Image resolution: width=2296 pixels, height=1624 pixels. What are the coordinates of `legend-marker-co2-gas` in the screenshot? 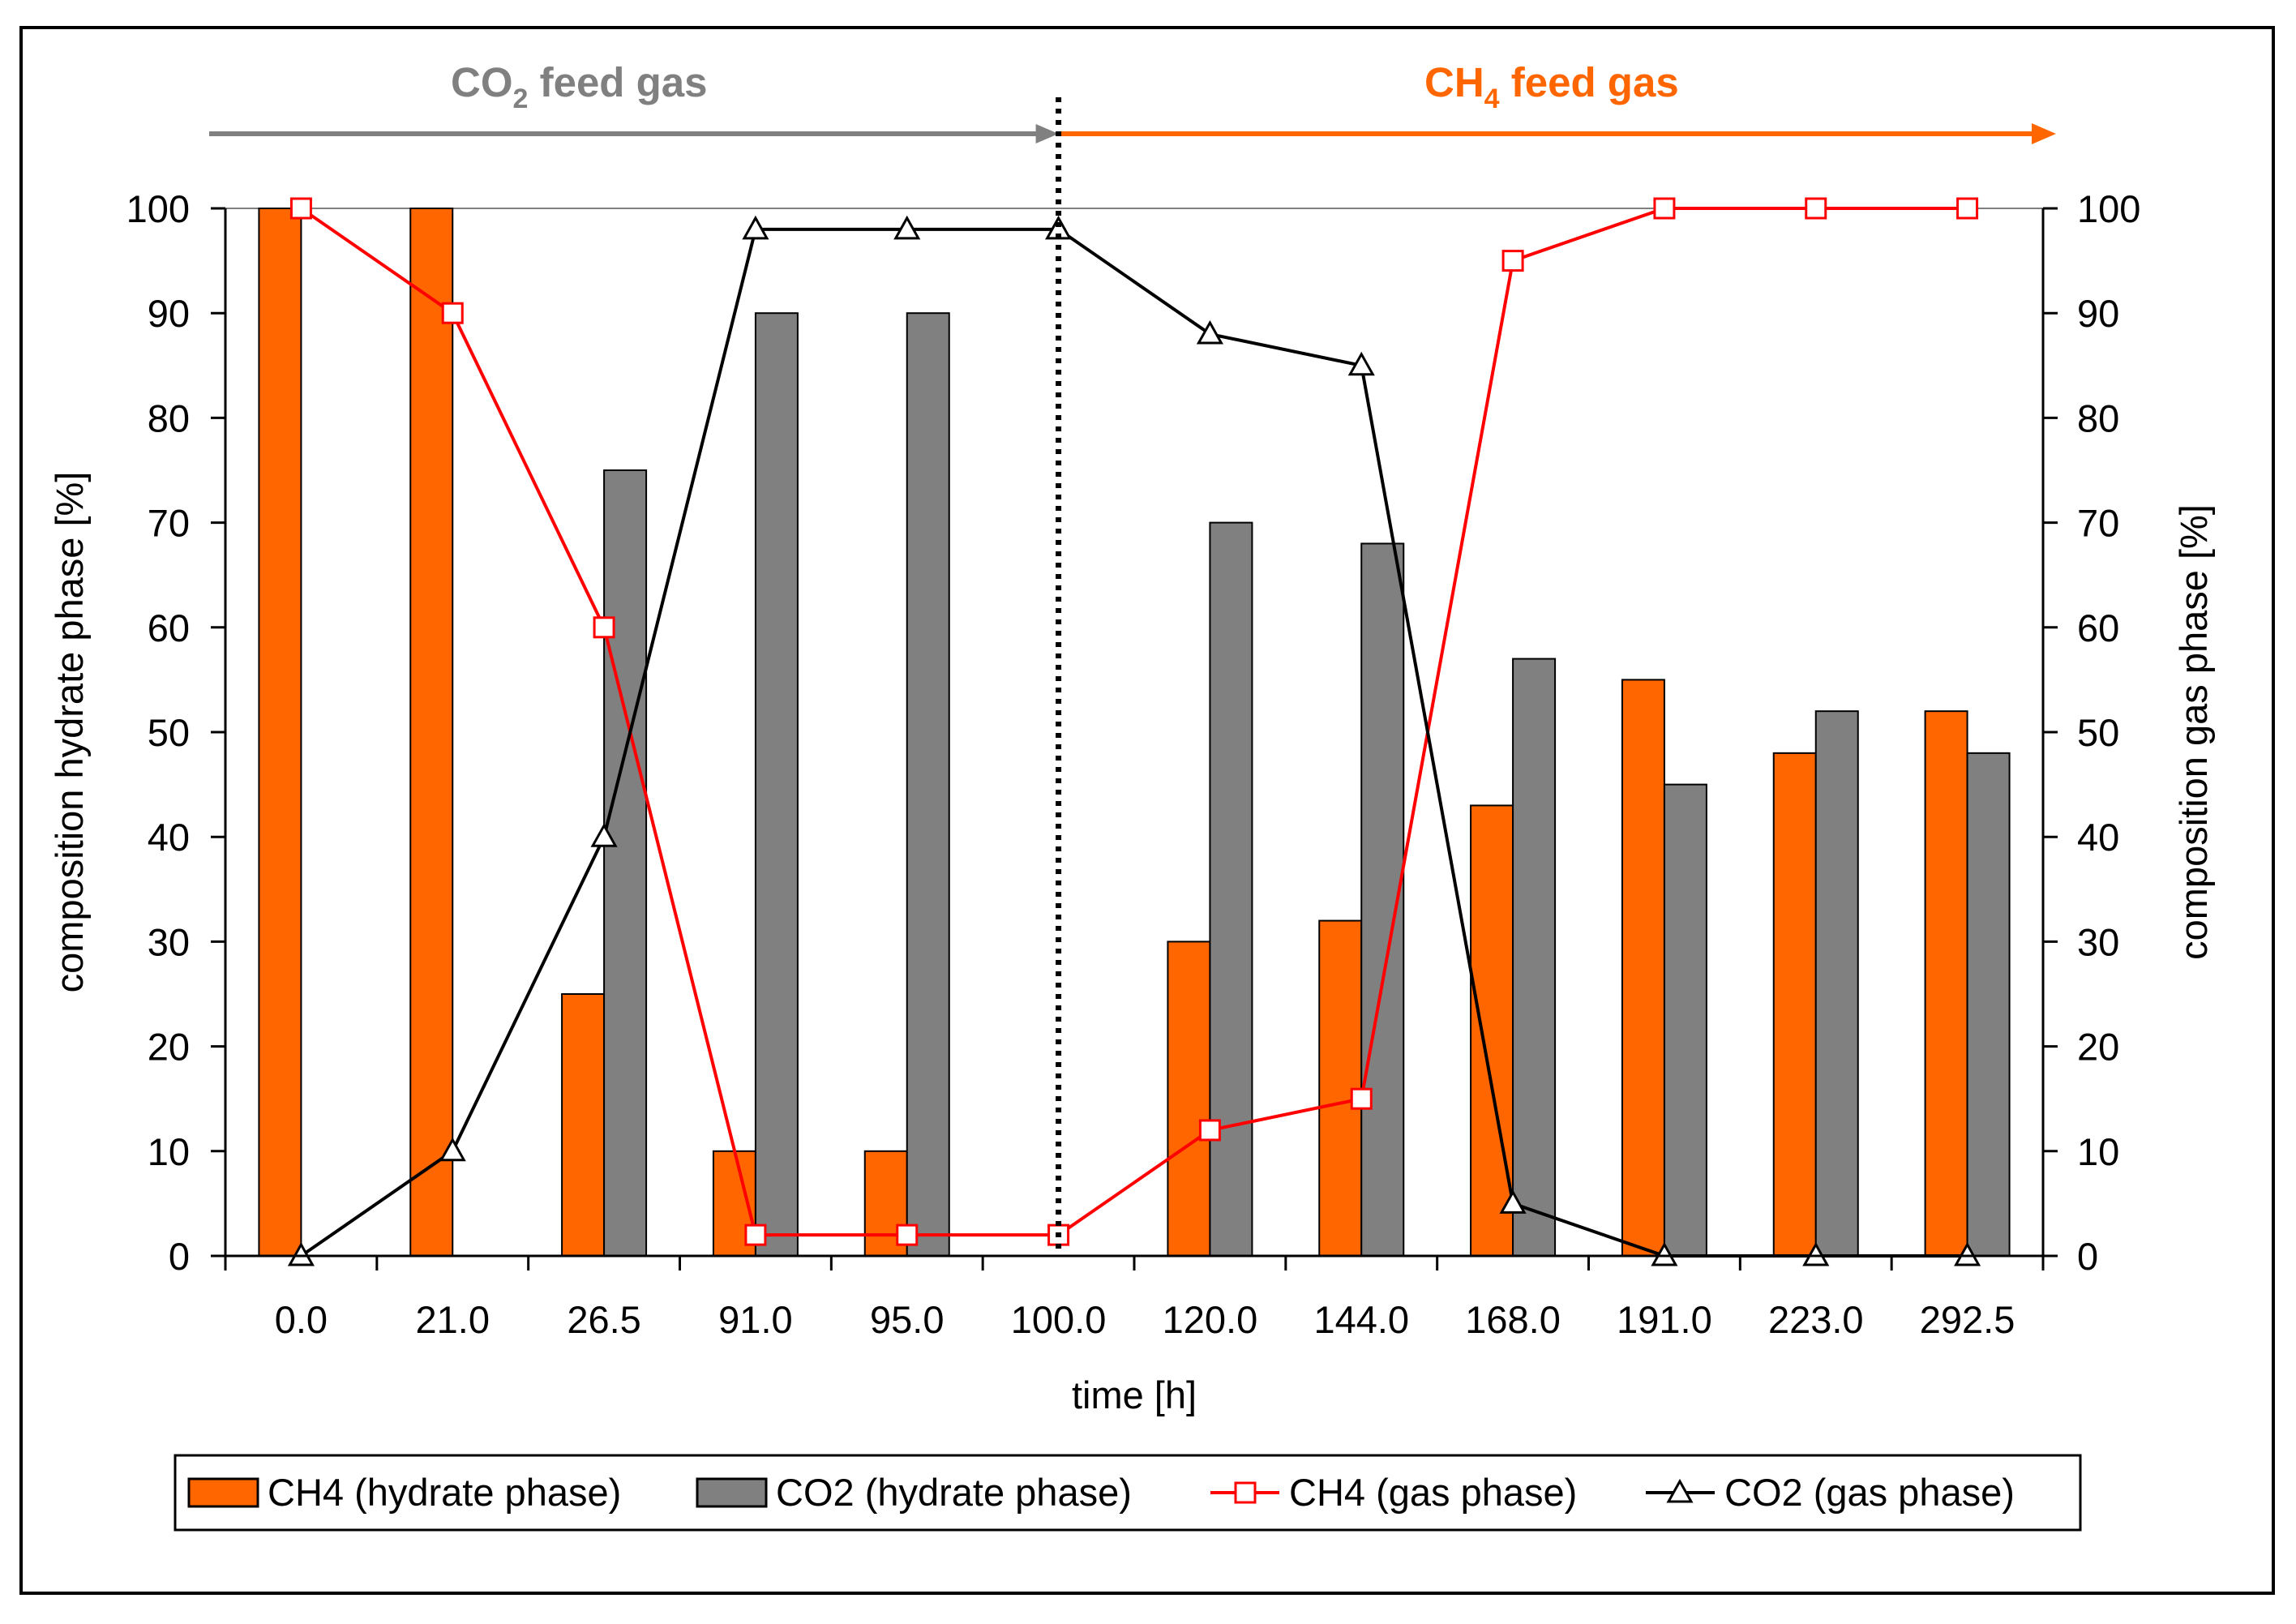 It's located at (1680, 1491).